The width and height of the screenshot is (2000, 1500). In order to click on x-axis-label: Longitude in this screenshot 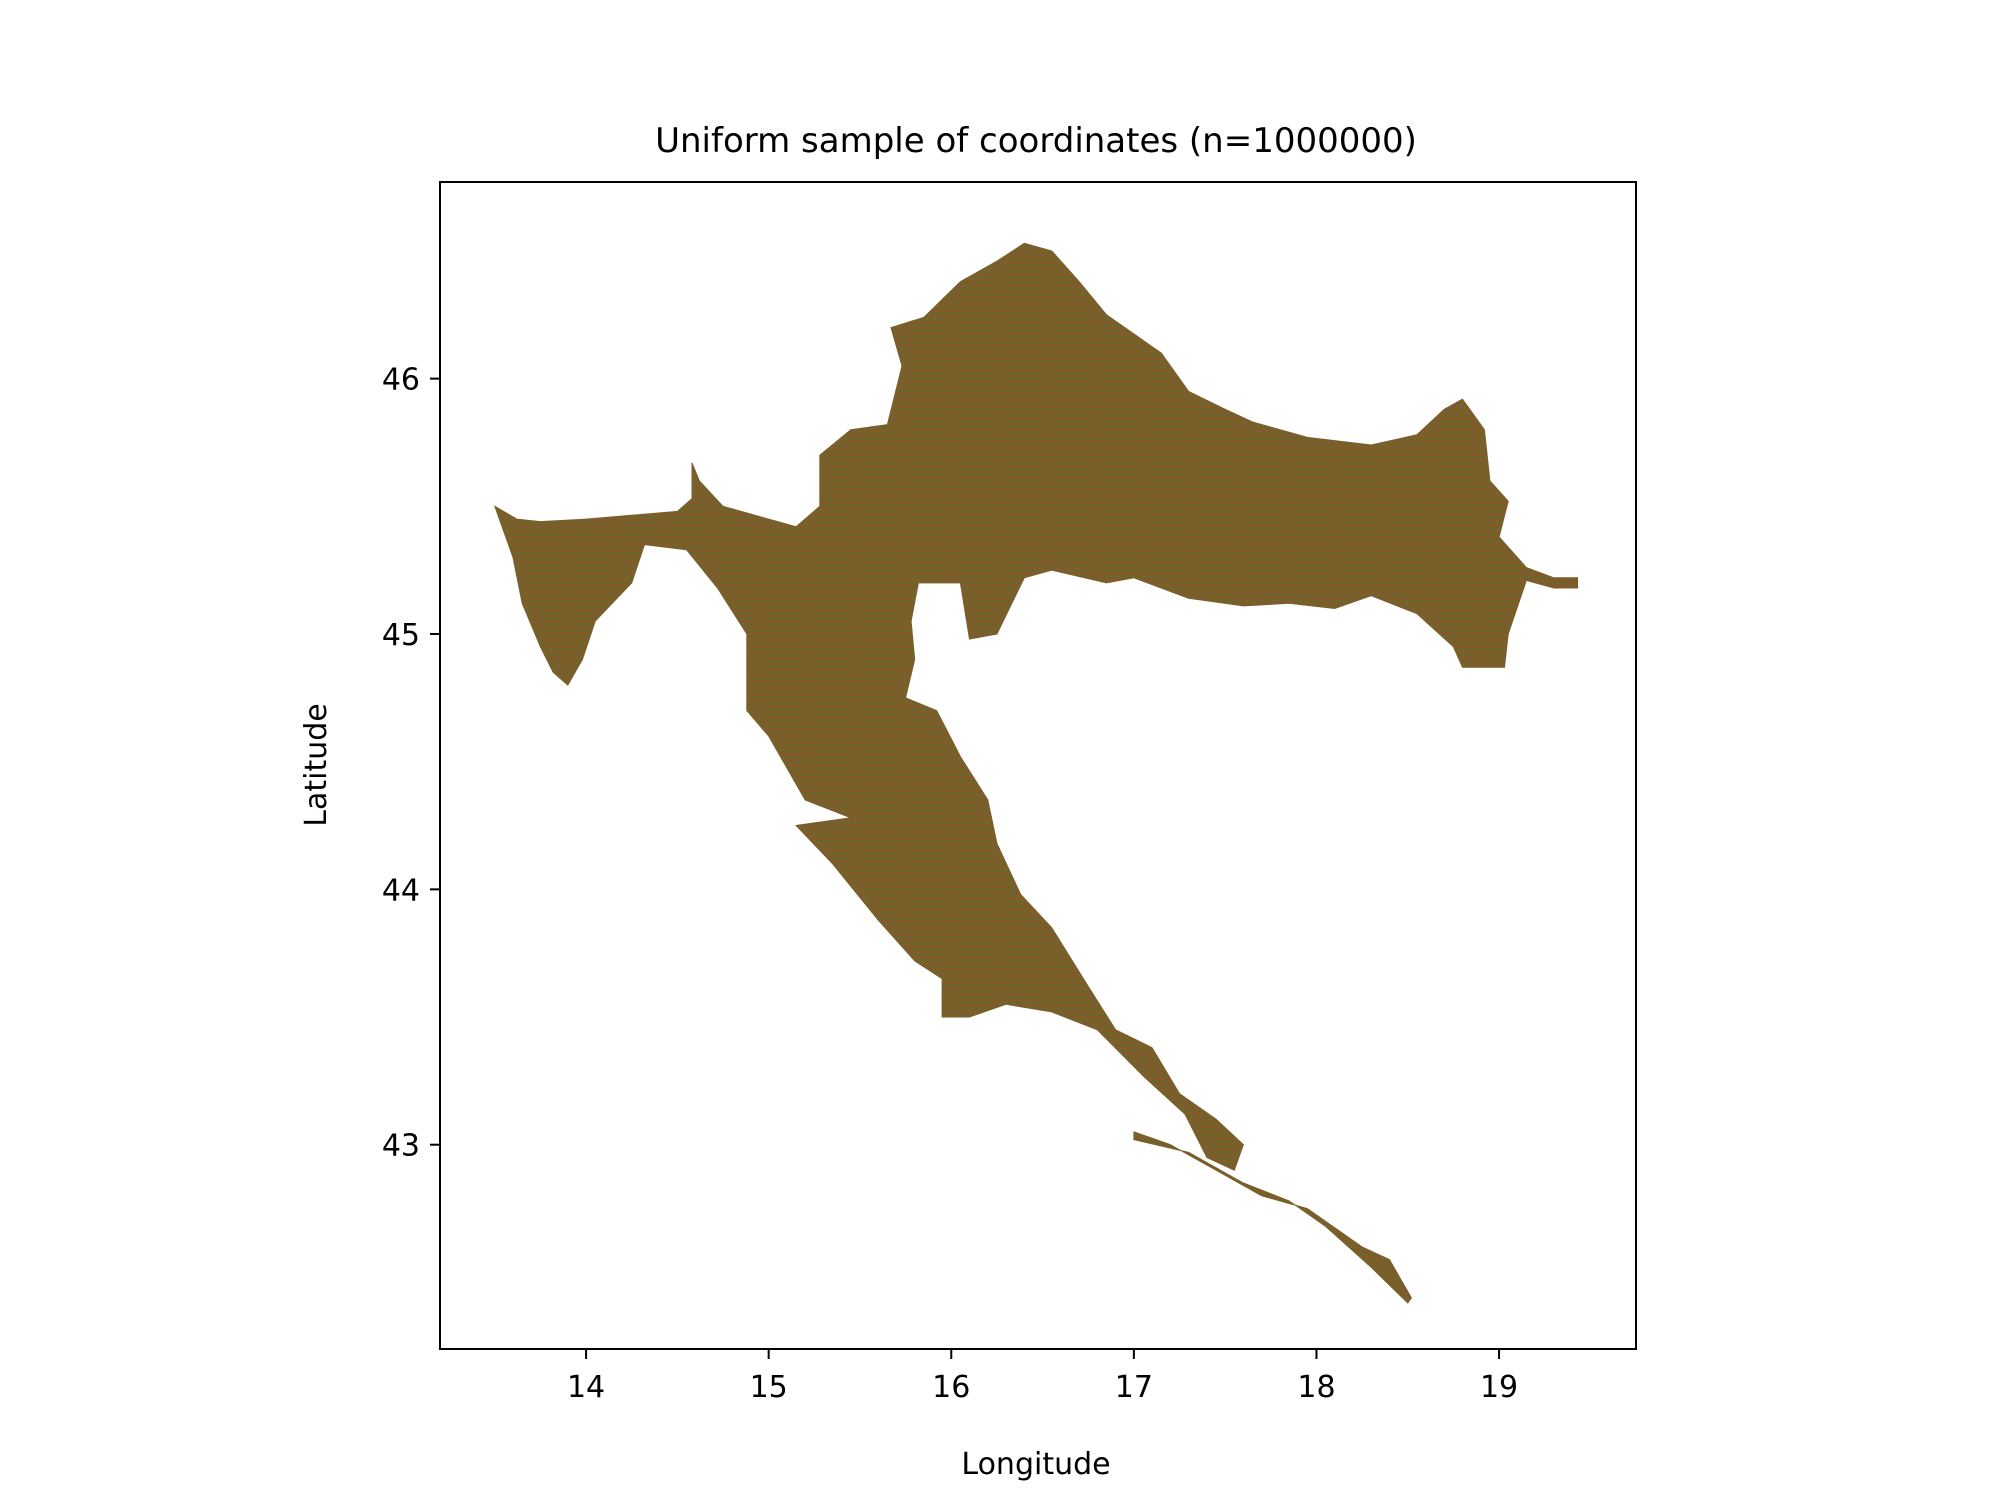, I will do `click(1035, 1464)`.